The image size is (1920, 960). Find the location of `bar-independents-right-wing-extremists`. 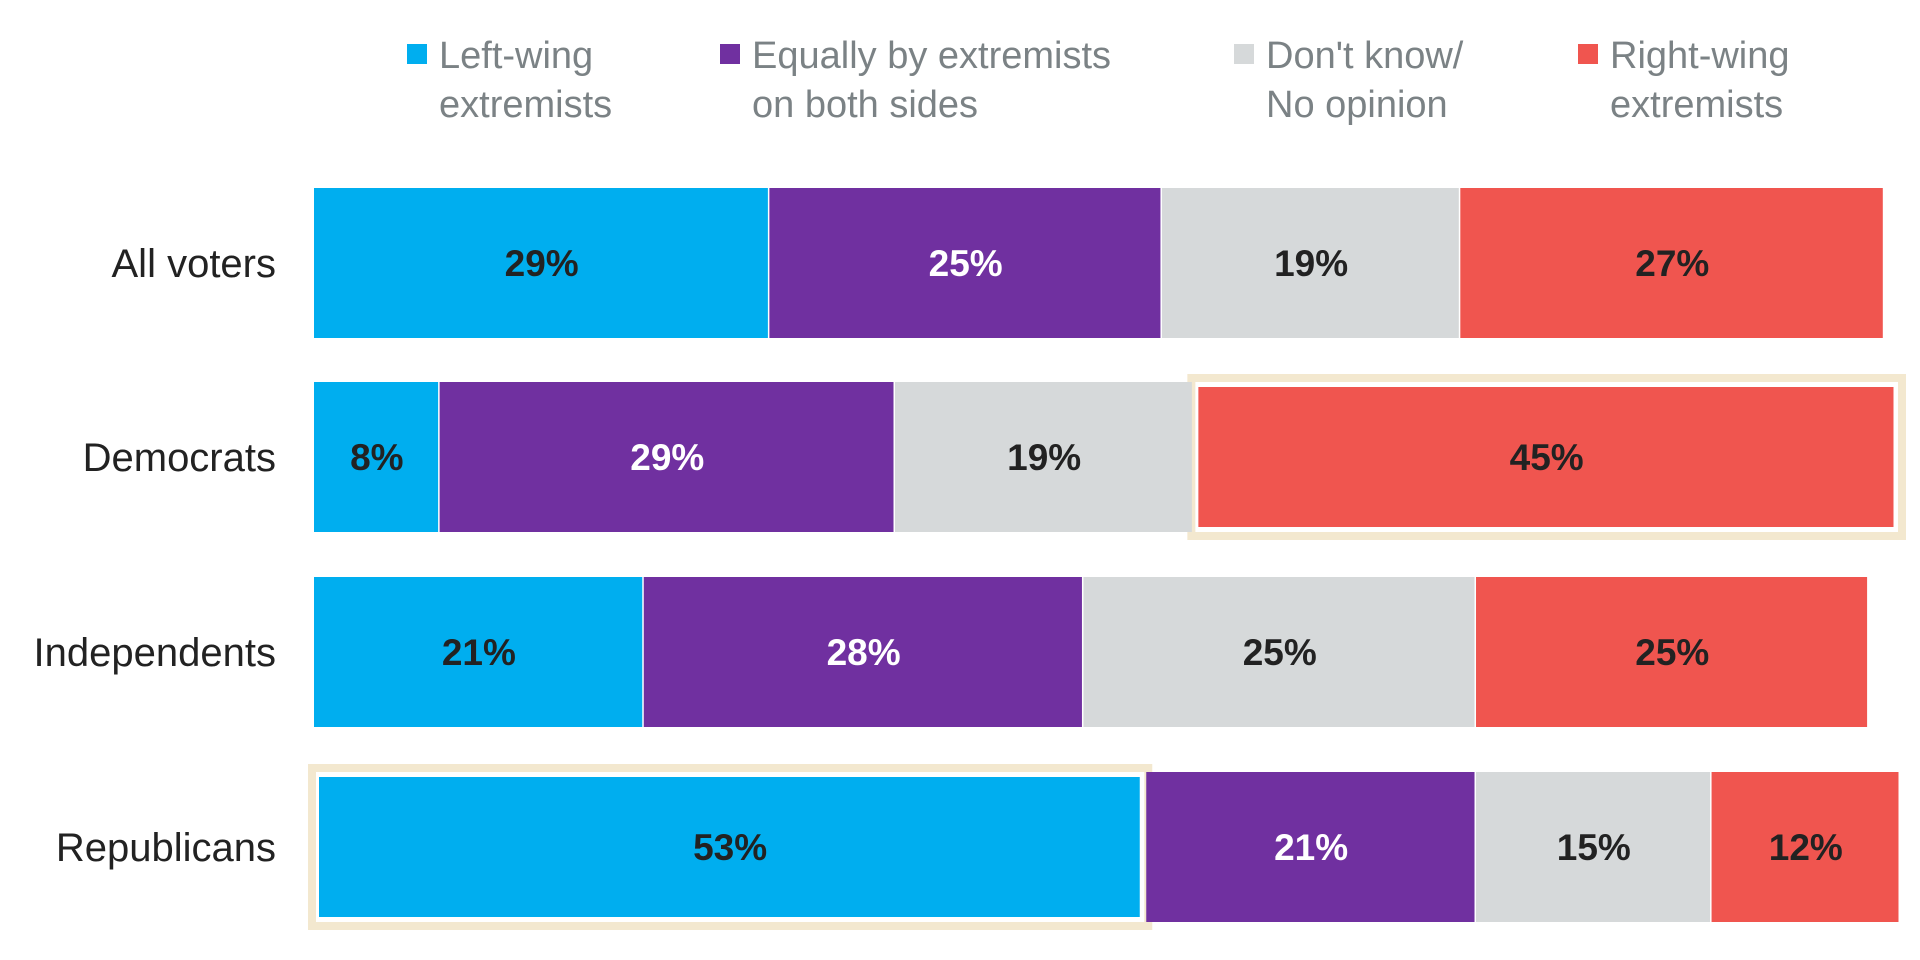

bar-independents-right-wing-extremists is located at coordinates (1672, 652).